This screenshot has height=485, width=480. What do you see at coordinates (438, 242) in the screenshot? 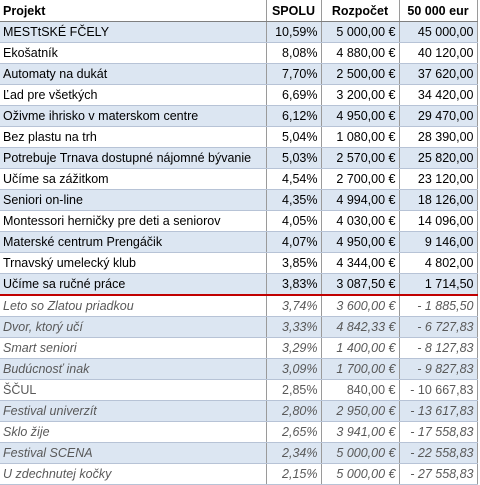
I see `remaining-cell: 9 146,00` at bounding box center [438, 242].